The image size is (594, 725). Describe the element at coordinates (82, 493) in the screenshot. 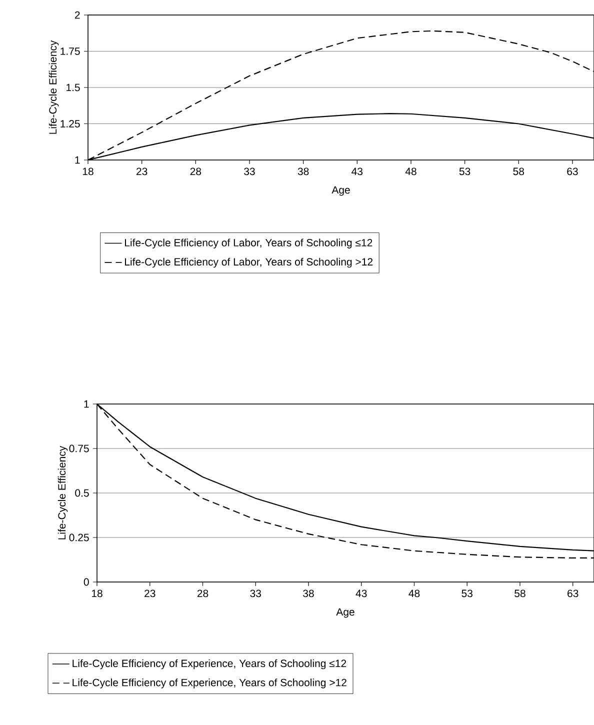

I see `y-tick-label: 0.5` at that location.